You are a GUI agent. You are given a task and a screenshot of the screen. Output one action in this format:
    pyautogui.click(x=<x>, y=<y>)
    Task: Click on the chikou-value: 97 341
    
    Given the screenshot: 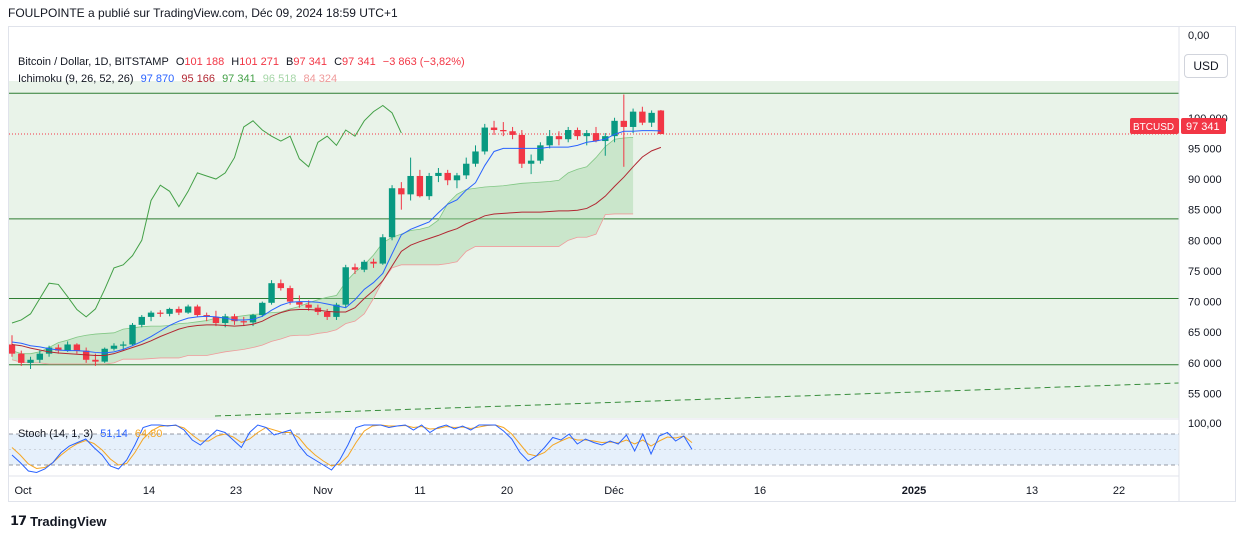 What is the action you would take?
    pyautogui.click(x=239, y=79)
    